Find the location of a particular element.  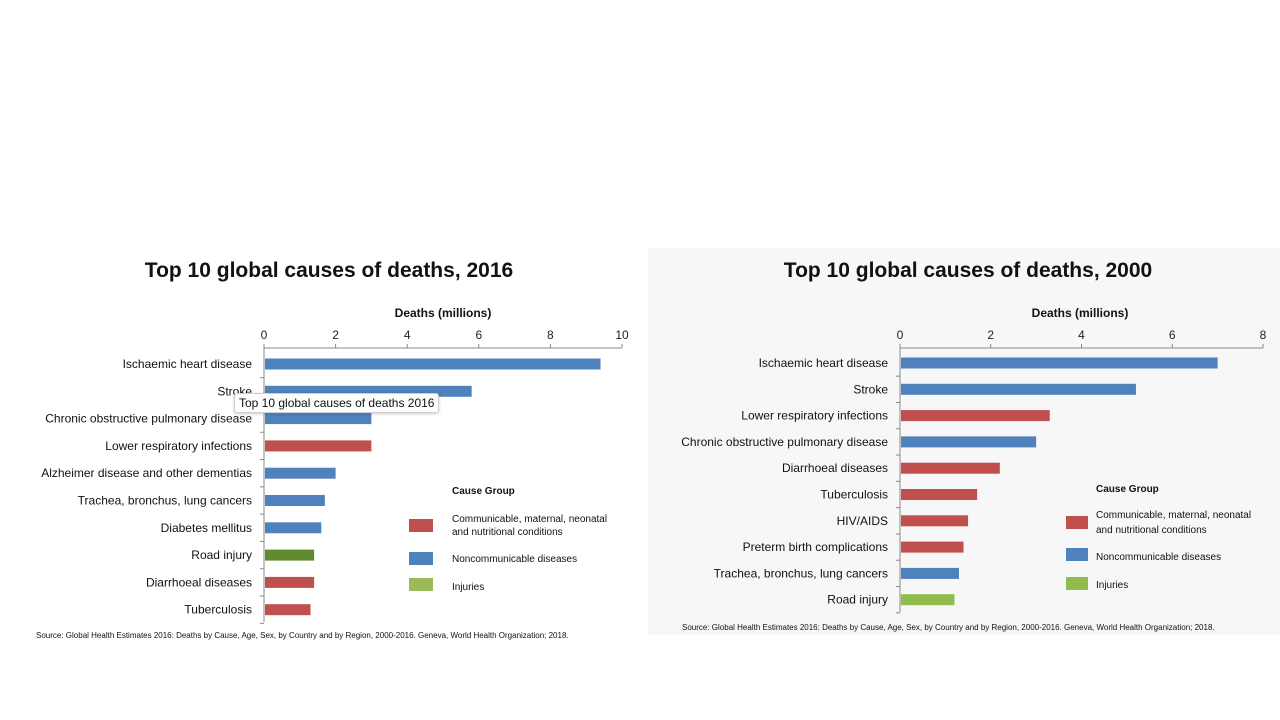

category-label: Diabetes mellitus is located at coordinates (206, 528).